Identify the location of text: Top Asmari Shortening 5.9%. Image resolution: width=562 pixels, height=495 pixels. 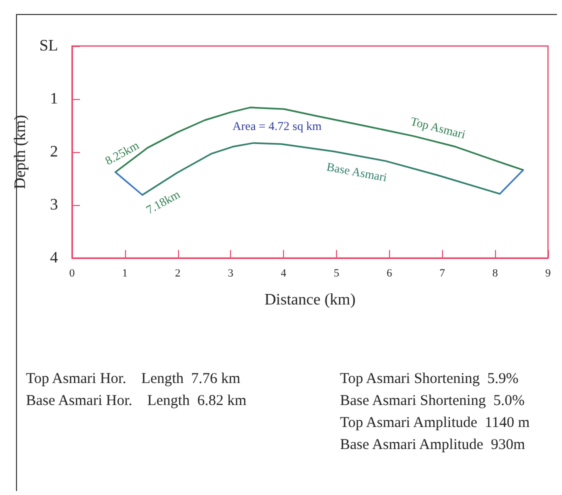
(430, 379).